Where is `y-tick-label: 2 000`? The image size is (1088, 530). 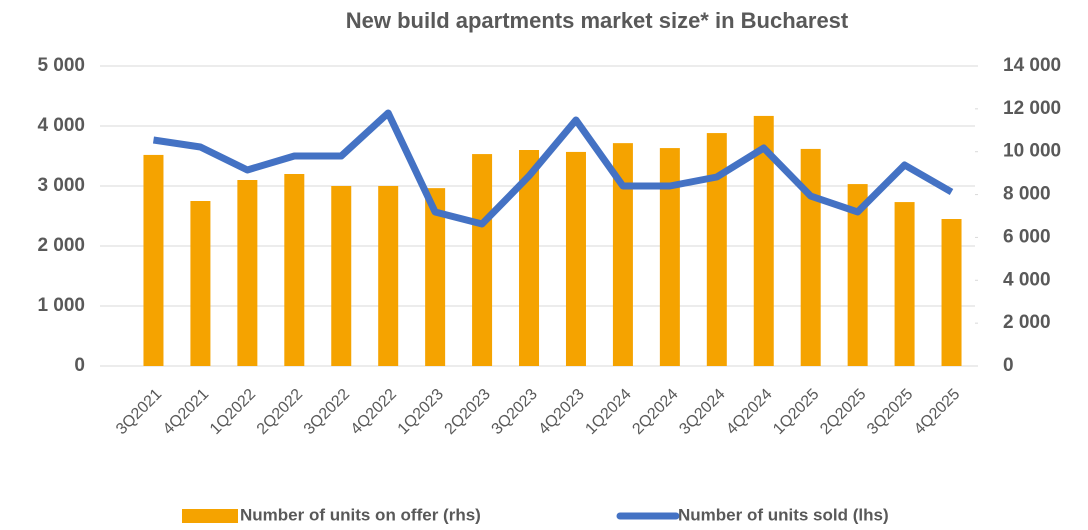 y-tick-label: 2 000 is located at coordinates (61, 245).